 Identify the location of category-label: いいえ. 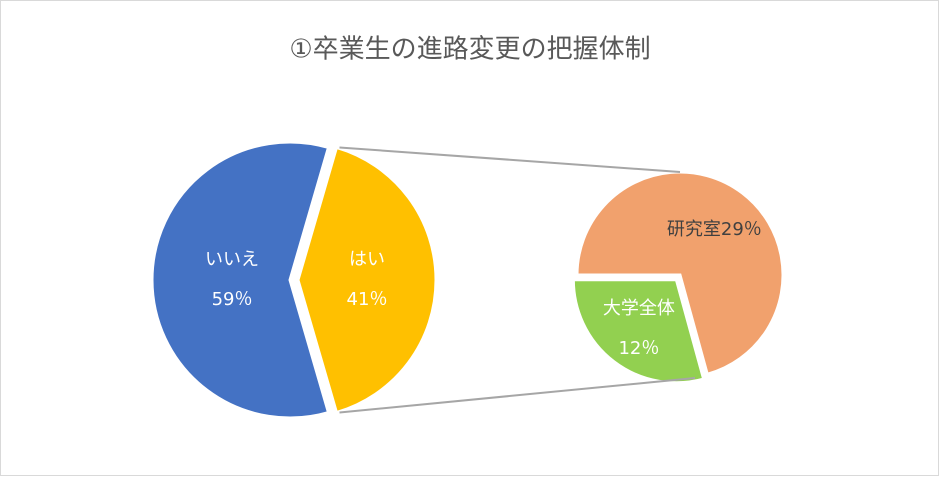
(232, 259).